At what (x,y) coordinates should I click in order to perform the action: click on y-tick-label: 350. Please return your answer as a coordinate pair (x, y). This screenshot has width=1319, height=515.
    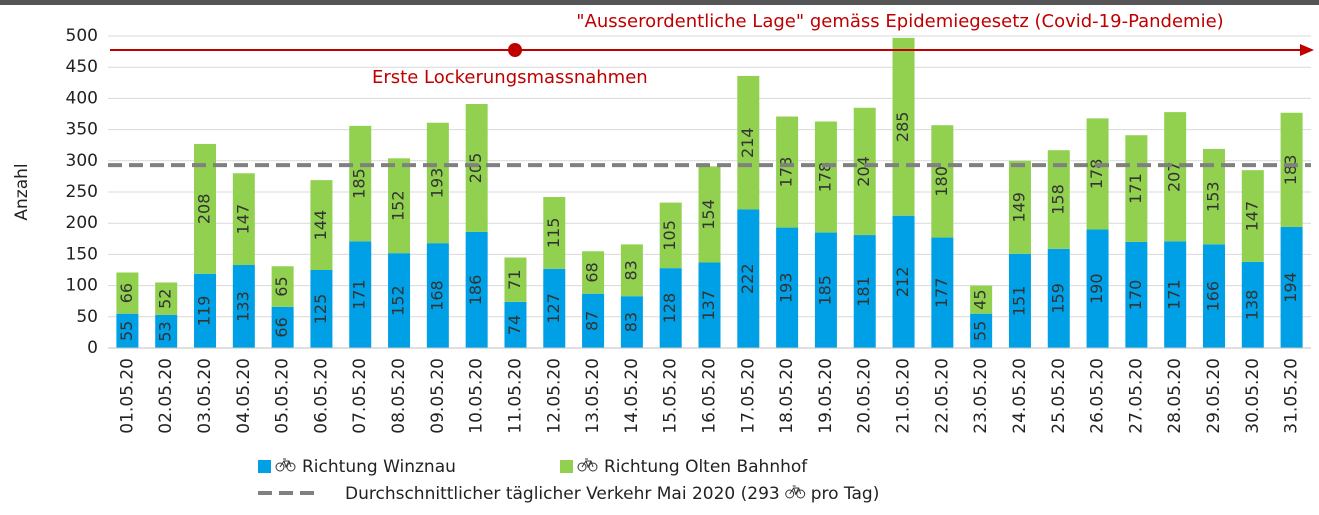
    Looking at the image, I should click on (82, 130).